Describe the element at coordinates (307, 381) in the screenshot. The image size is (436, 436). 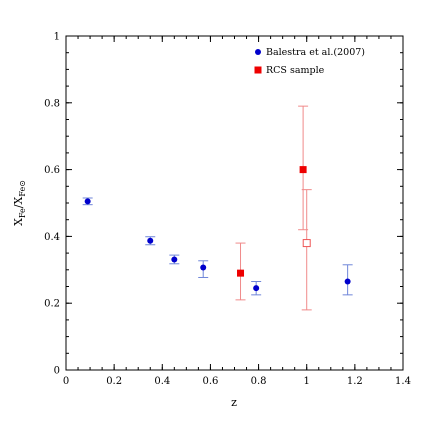
I see `x-tick-label: 1` at that location.